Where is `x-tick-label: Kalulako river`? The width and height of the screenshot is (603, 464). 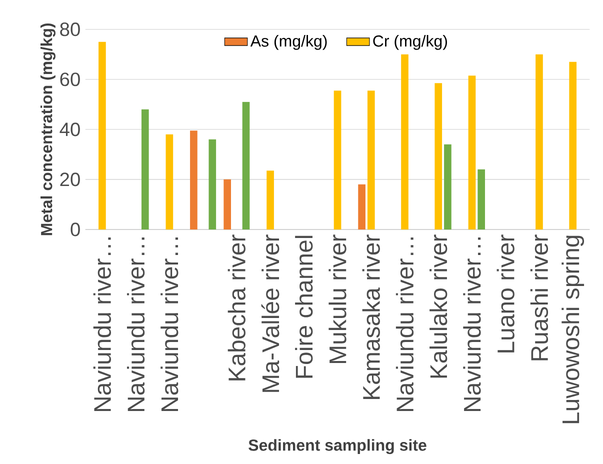
x-tick-label: Kalulako river is located at coordinates (439, 306).